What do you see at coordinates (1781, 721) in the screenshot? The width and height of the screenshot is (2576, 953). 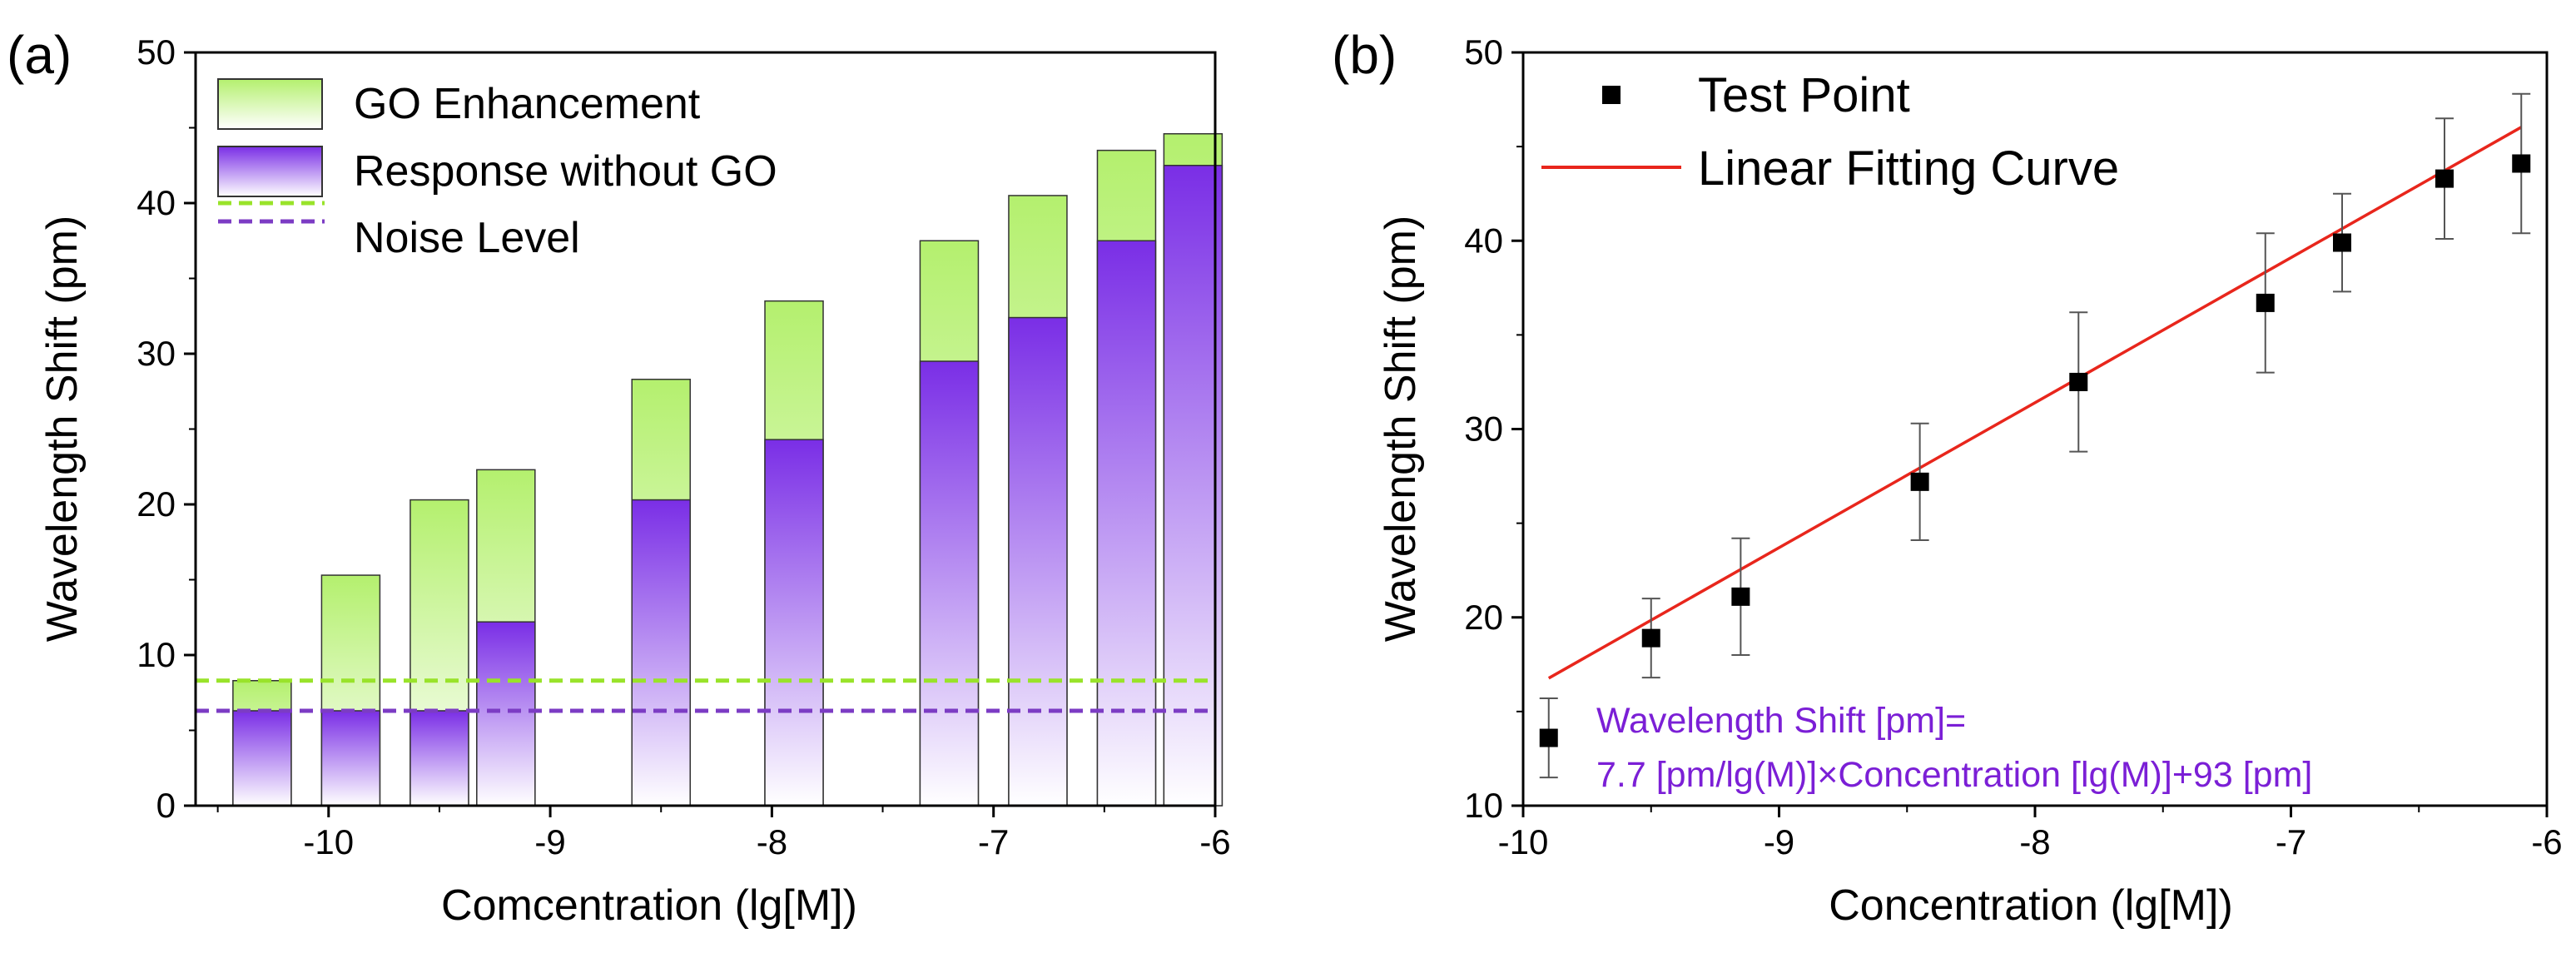 I see `equation-line-1: Wavelength Shift [pm]=` at bounding box center [1781, 721].